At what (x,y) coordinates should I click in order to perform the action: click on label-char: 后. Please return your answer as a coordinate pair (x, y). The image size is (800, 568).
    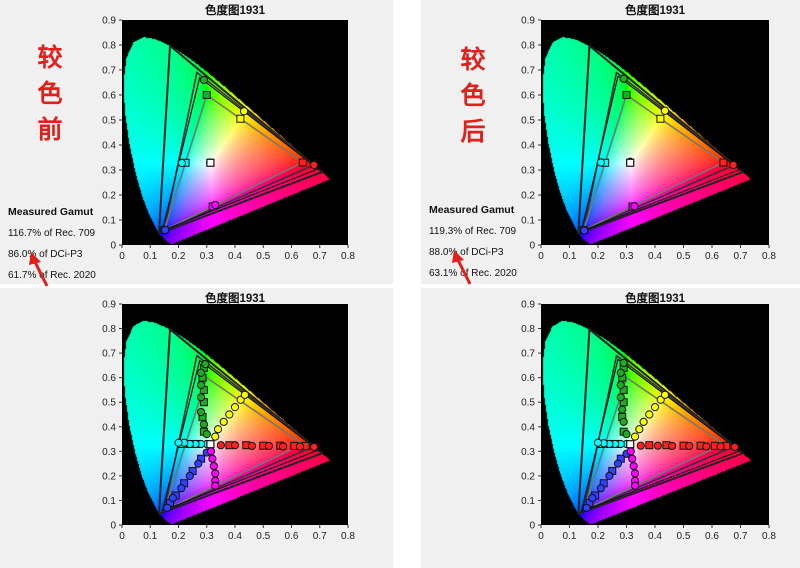
    Looking at the image, I should click on (473, 131).